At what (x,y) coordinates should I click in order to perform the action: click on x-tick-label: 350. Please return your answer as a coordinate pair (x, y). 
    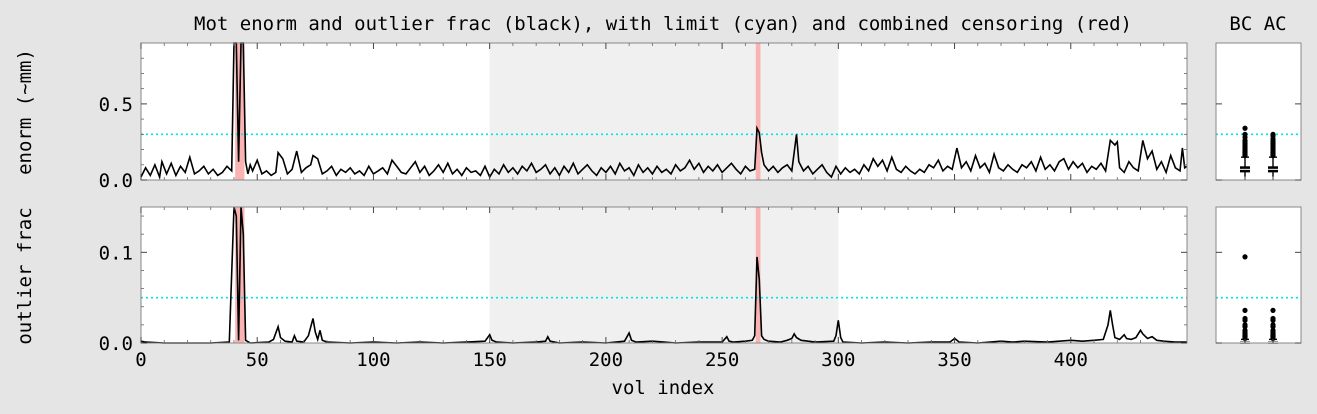
    Looking at the image, I should click on (954, 360).